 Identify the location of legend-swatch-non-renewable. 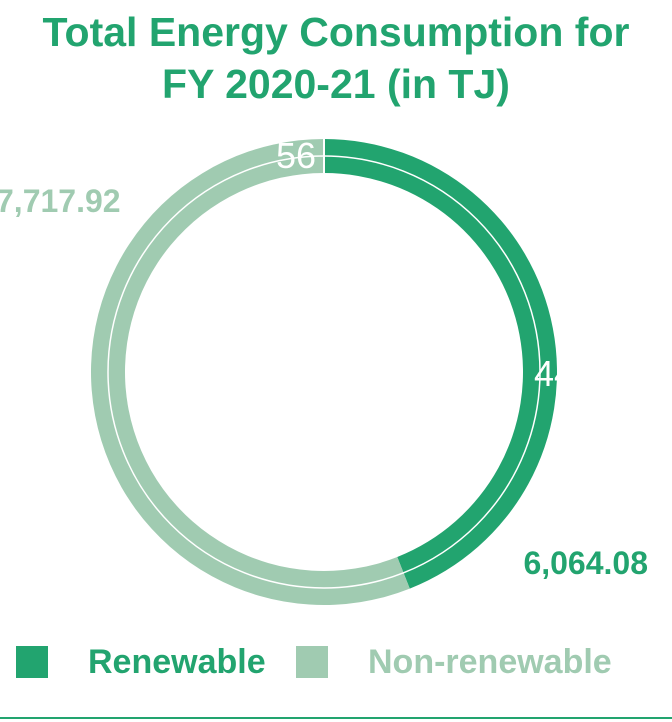
(312, 662).